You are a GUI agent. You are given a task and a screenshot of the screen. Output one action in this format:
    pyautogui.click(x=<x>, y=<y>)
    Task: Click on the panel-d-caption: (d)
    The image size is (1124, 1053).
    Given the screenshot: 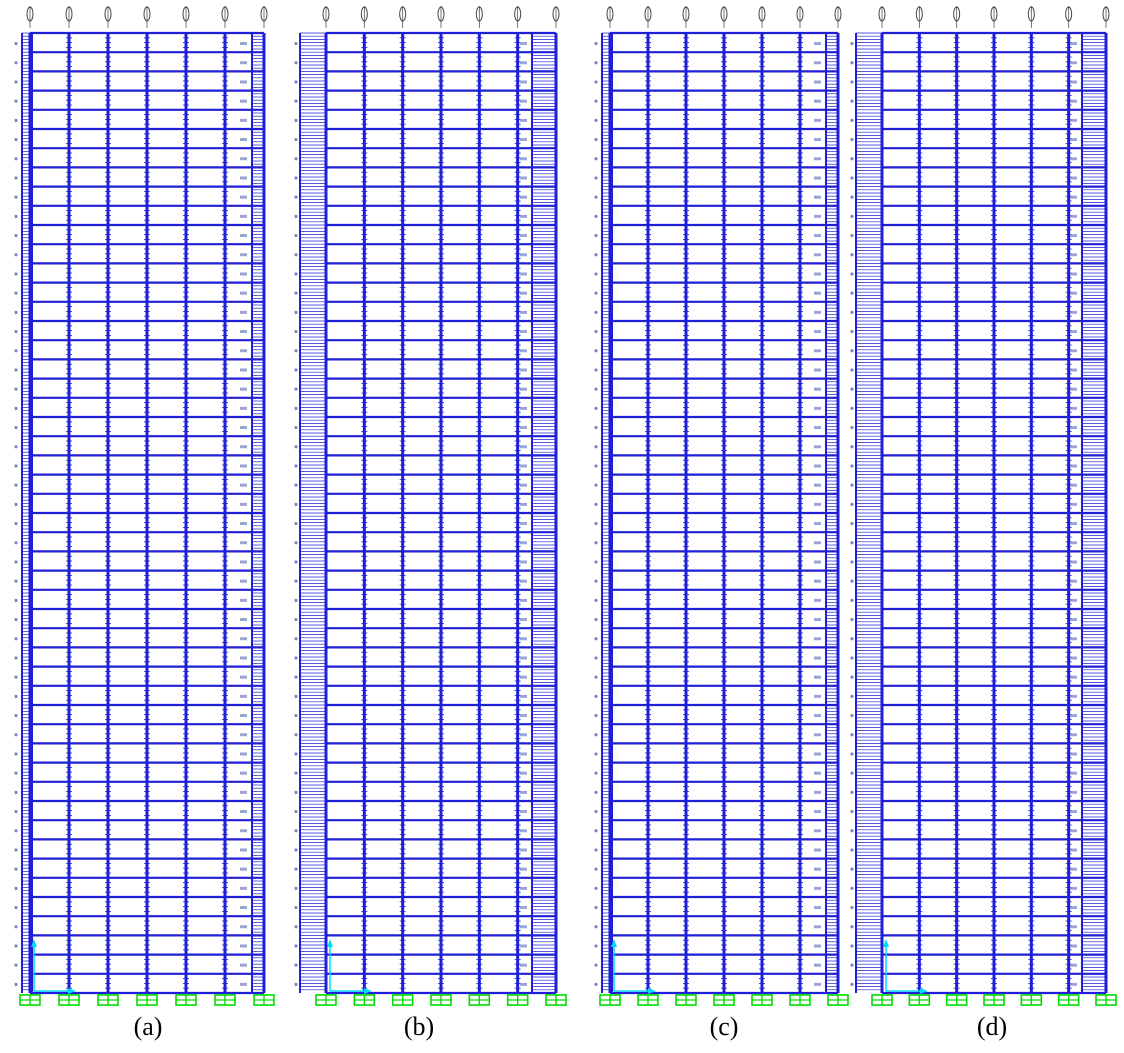 What is the action you would take?
    pyautogui.click(x=992, y=1026)
    